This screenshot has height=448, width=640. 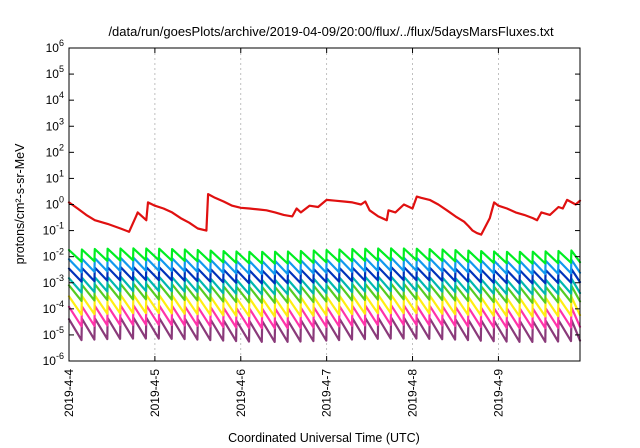 I want to click on y-tick-label: 10⁻², so click(x=53, y=255).